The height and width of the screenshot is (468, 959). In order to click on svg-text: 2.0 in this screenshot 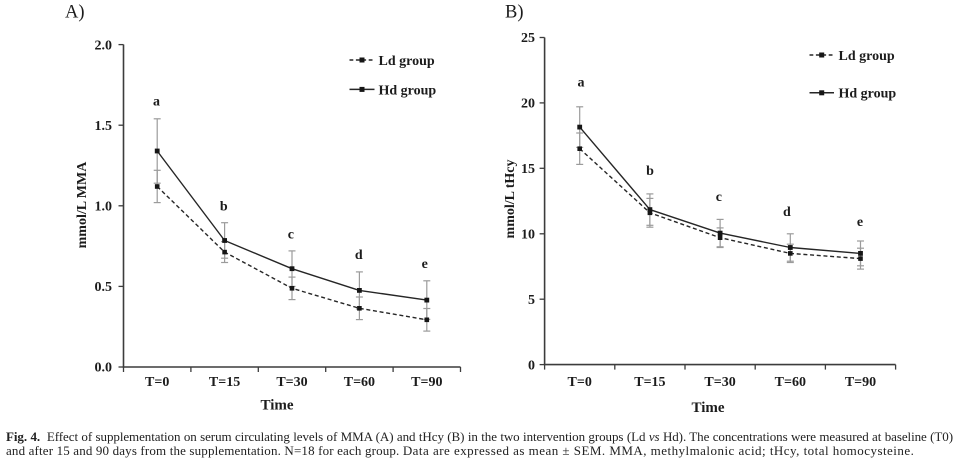, I will do `click(104, 45)`.